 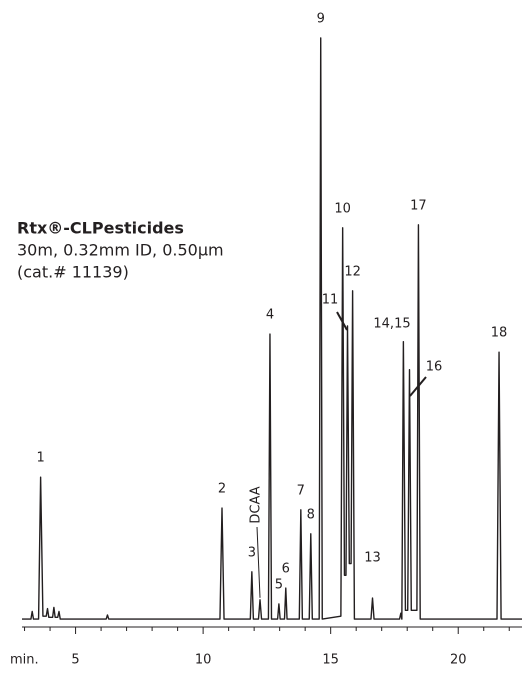 What do you see at coordinates (434, 367) in the screenshot?
I see `peak-label: 16` at bounding box center [434, 367].